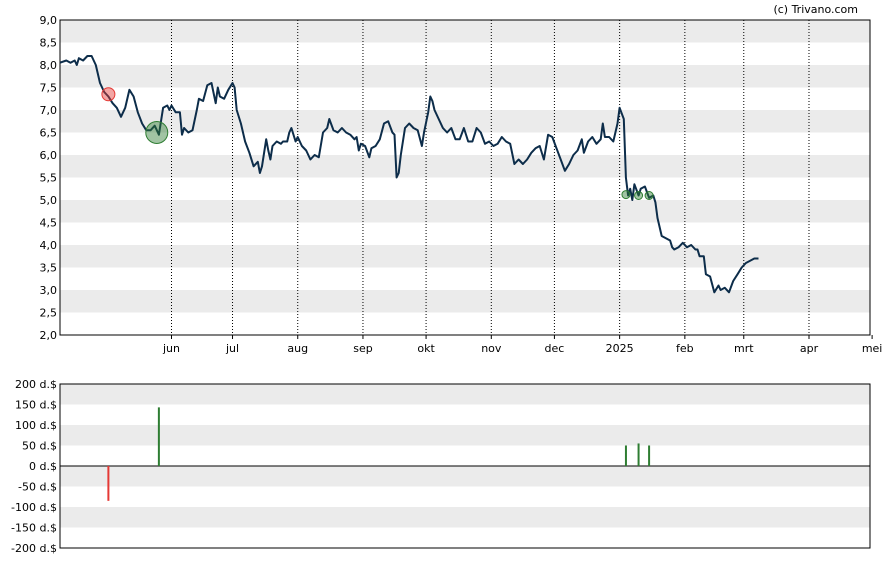 This screenshot has width=888, height=569. Describe the element at coordinates (49, 200) in the screenshot. I see `price-y-tick-label: 5,0` at that location.